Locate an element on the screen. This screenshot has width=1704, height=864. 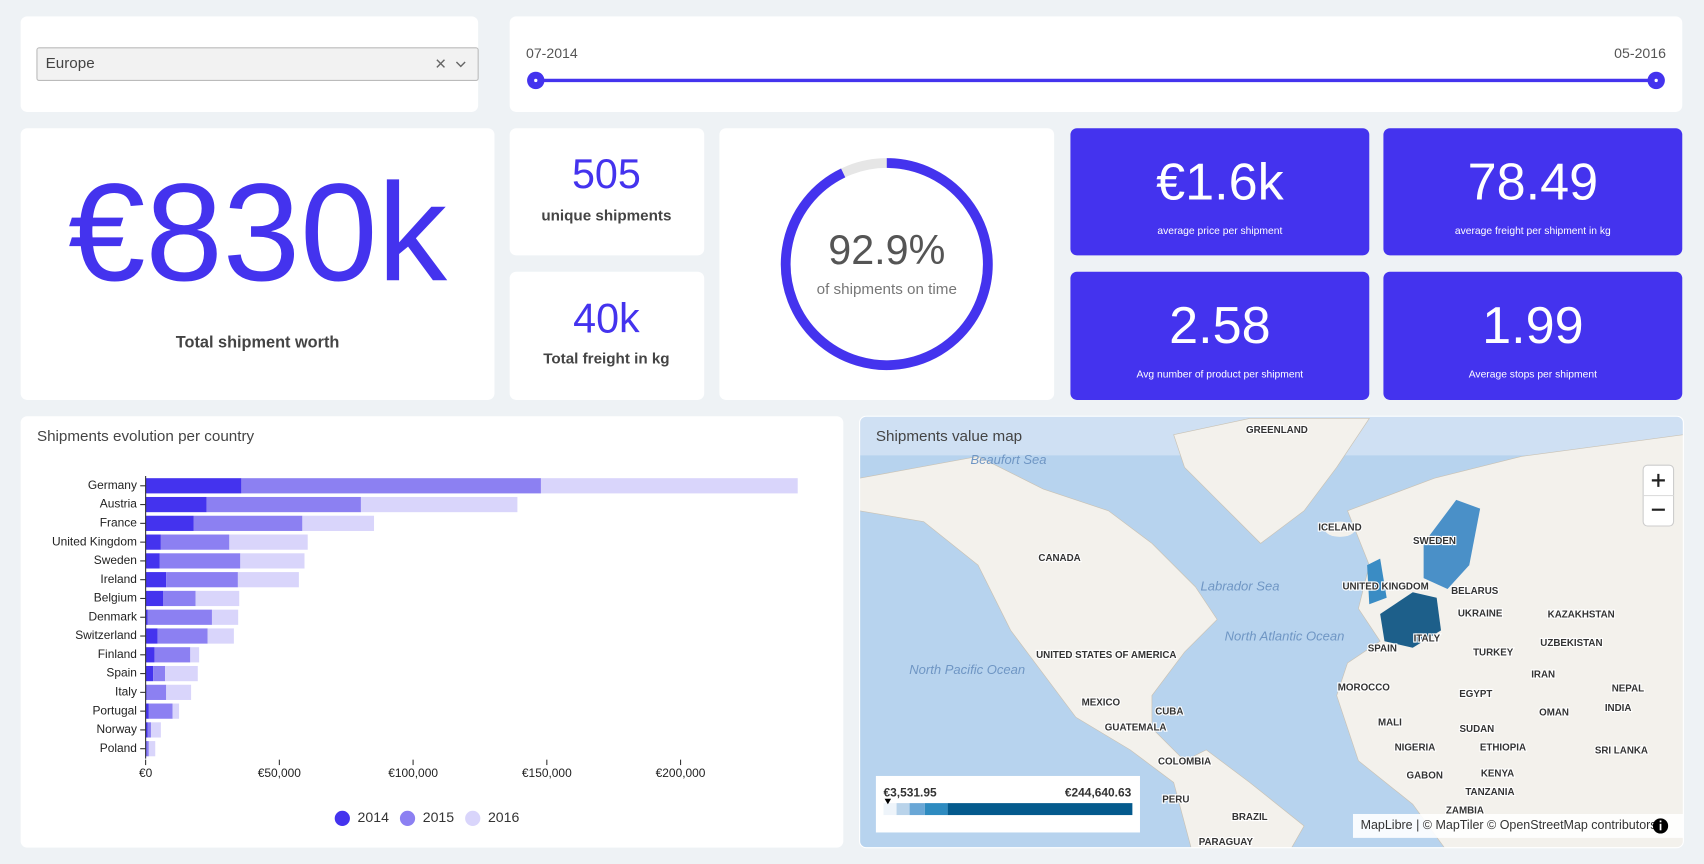
country-label: UNITED STATES OF AMERICA is located at coordinates (1106, 655).